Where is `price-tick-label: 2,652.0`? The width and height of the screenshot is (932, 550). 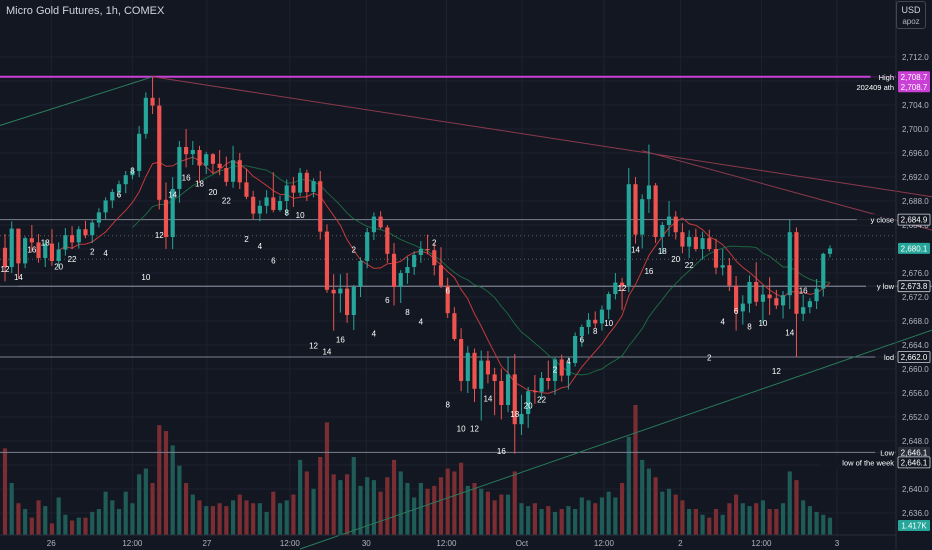 price-tick-label: 2,652.0 is located at coordinates (915, 417).